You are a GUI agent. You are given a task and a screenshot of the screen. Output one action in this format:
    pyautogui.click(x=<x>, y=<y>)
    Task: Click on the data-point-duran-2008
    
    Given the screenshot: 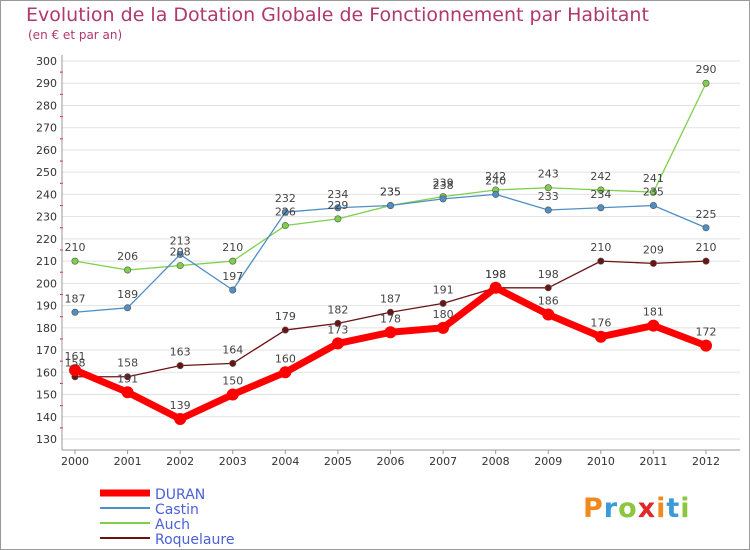 What is the action you would take?
    pyautogui.click(x=495, y=287)
    